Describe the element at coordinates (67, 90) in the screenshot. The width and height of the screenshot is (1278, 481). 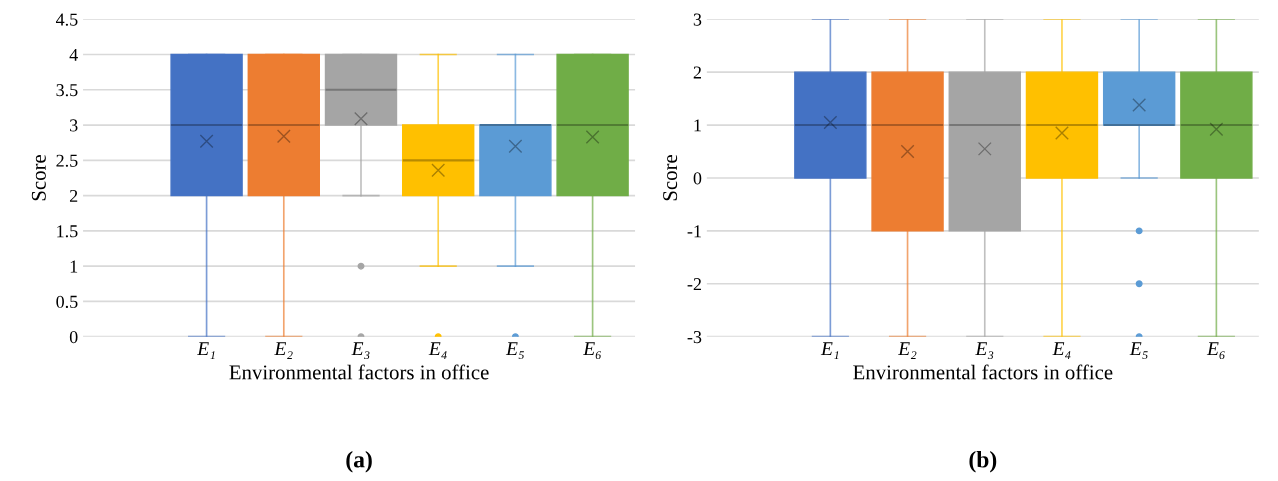
I see `y-tick-label: 3.5` at that location.